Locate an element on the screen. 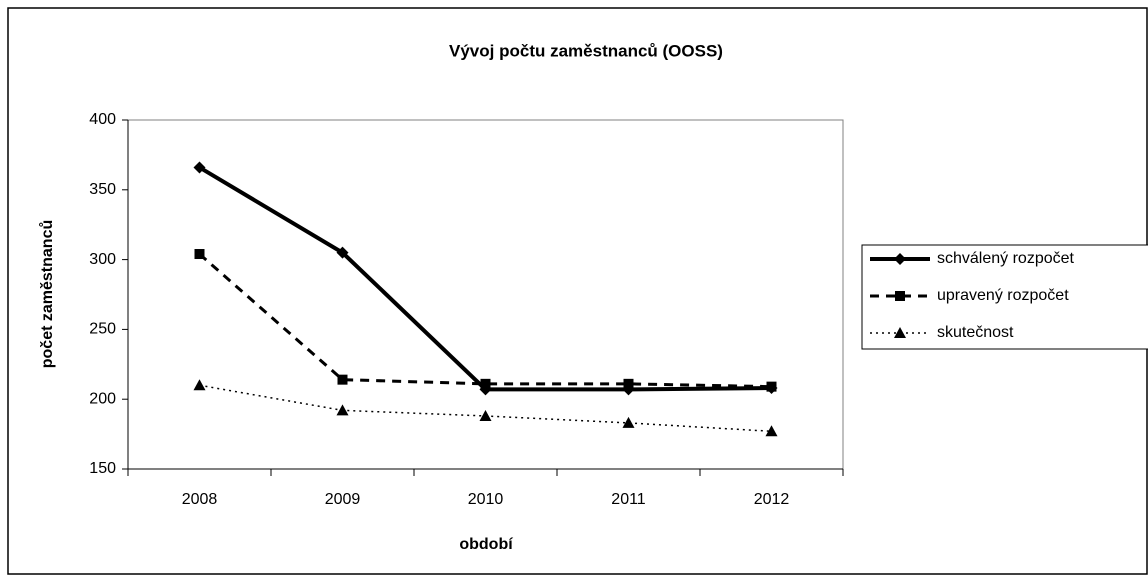  legend-label: upravený rozpočet is located at coordinates (1003, 295).